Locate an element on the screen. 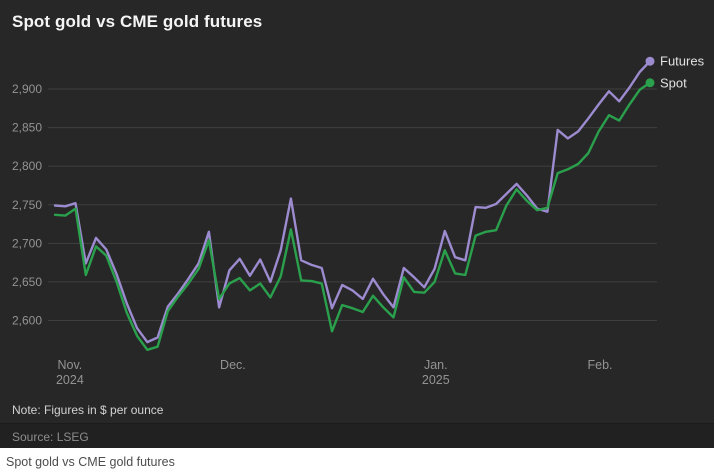 The width and height of the screenshot is (714, 473). x-tick-label: Dec. is located at coordinates (233, 365).